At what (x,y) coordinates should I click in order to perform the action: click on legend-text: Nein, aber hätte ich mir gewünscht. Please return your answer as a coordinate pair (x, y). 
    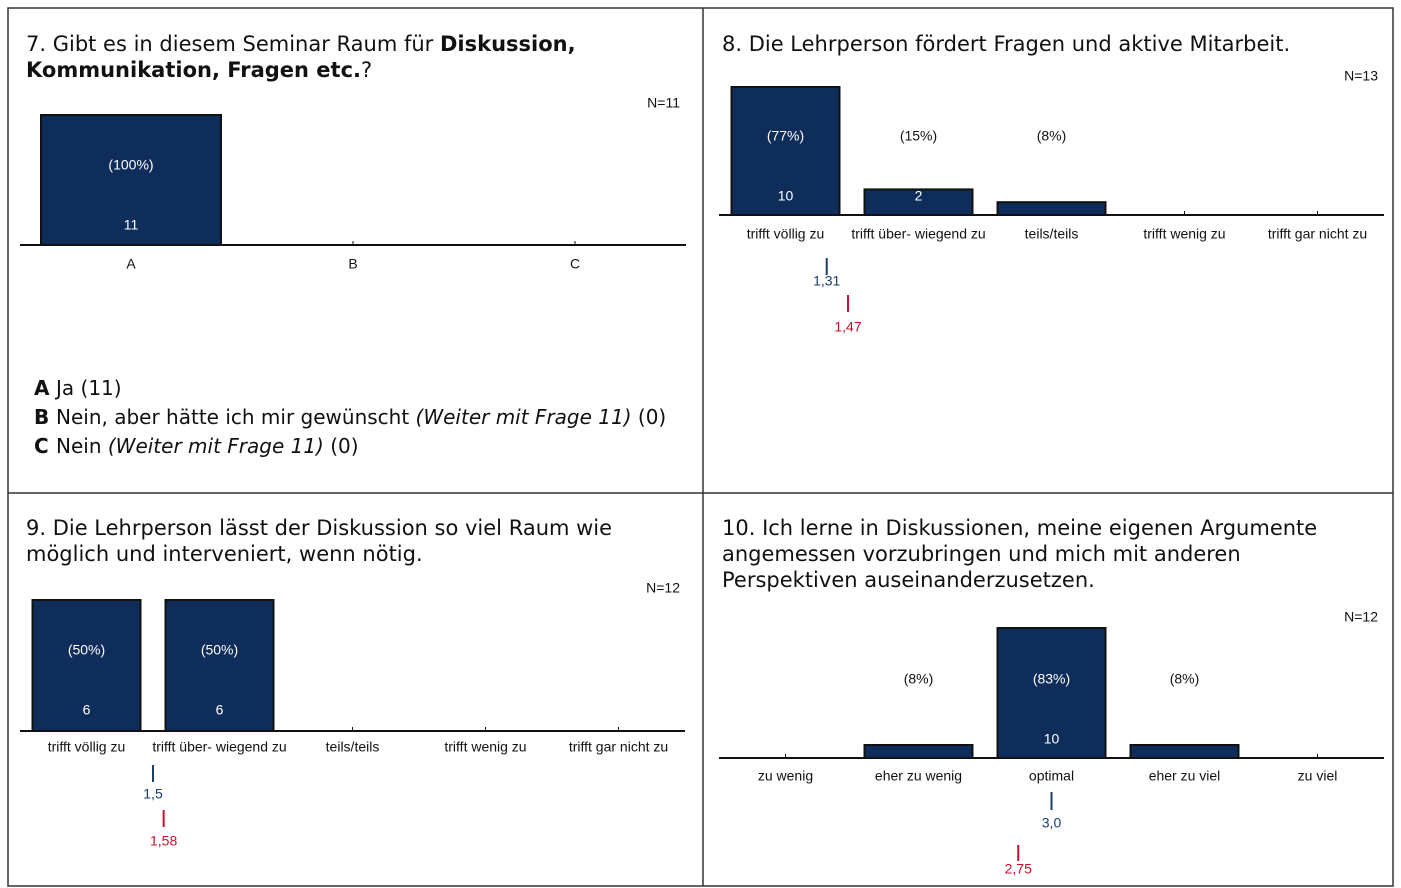
    Looking at the image, I should click on (236, 417).